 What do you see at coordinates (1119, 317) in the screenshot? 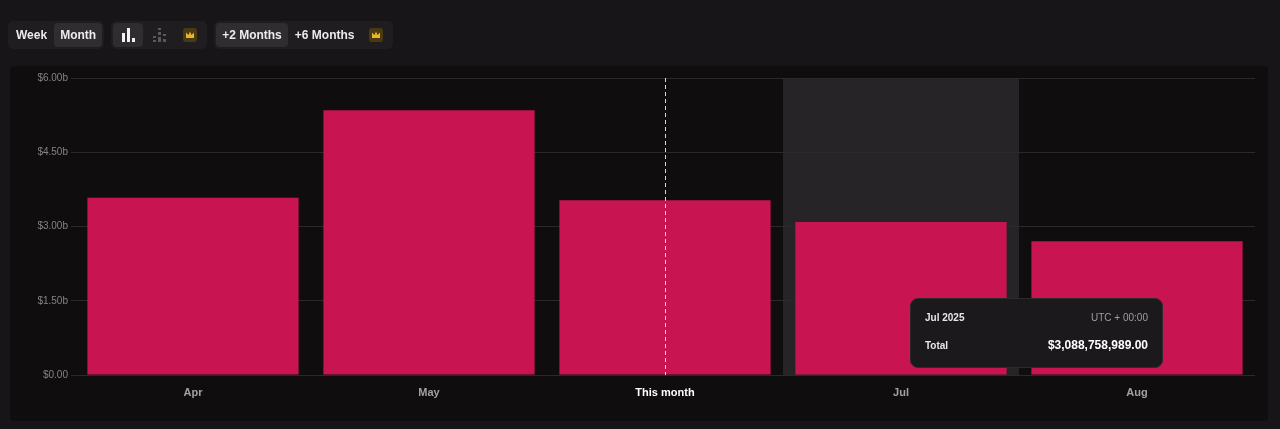
I see `annotation: UTC + 00:00` at bounding box center [1119, 317].